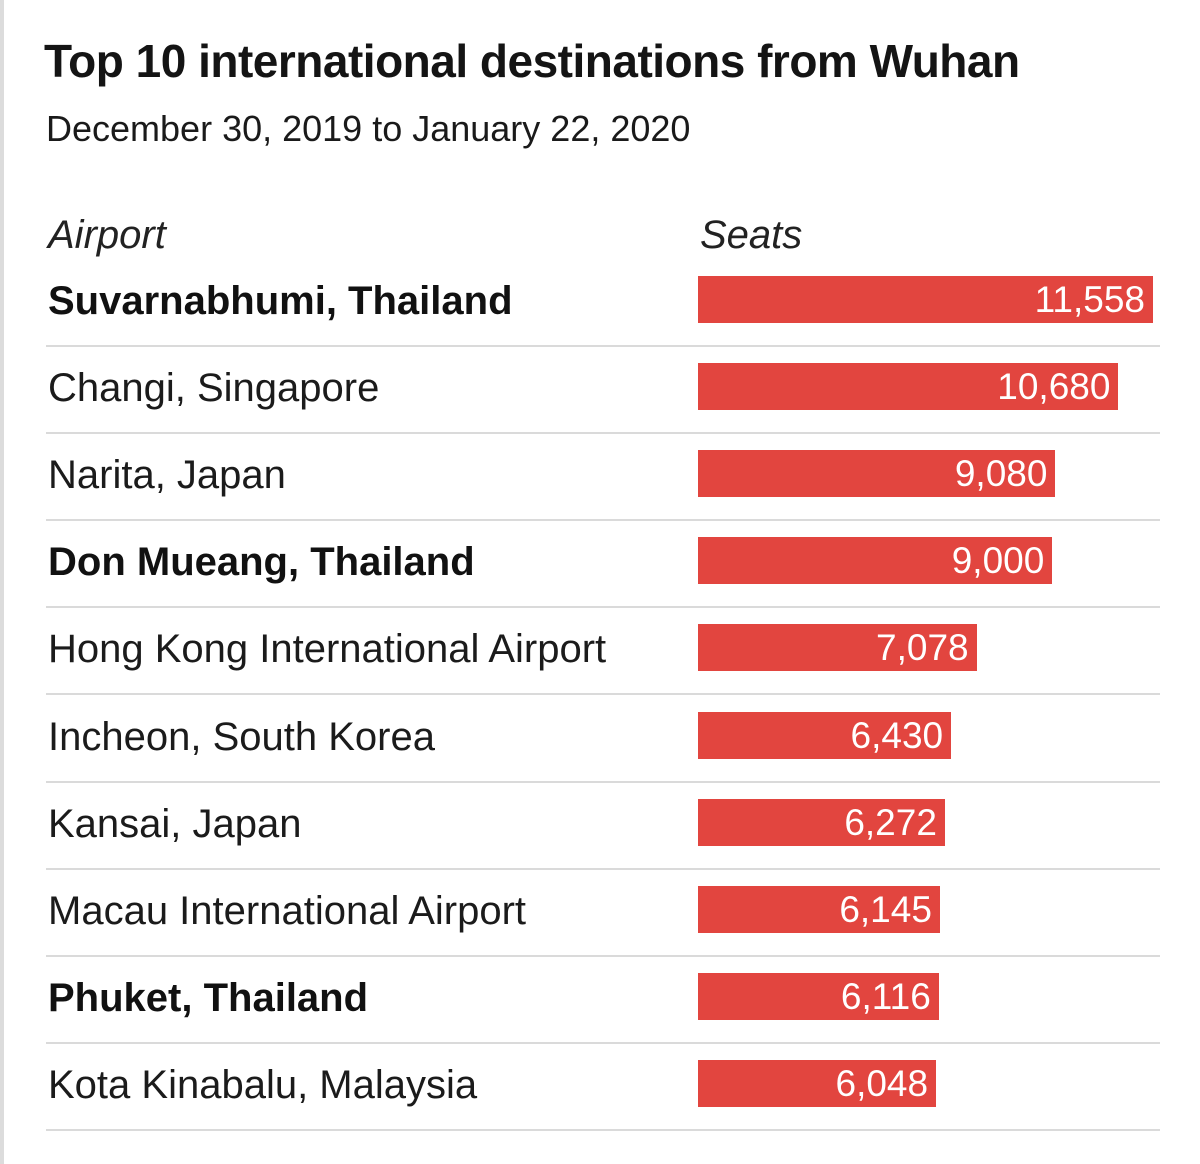 The image size is (1200, 1164). I want to click on airport-label: Hong Kong International Airport, so click(327, 649).